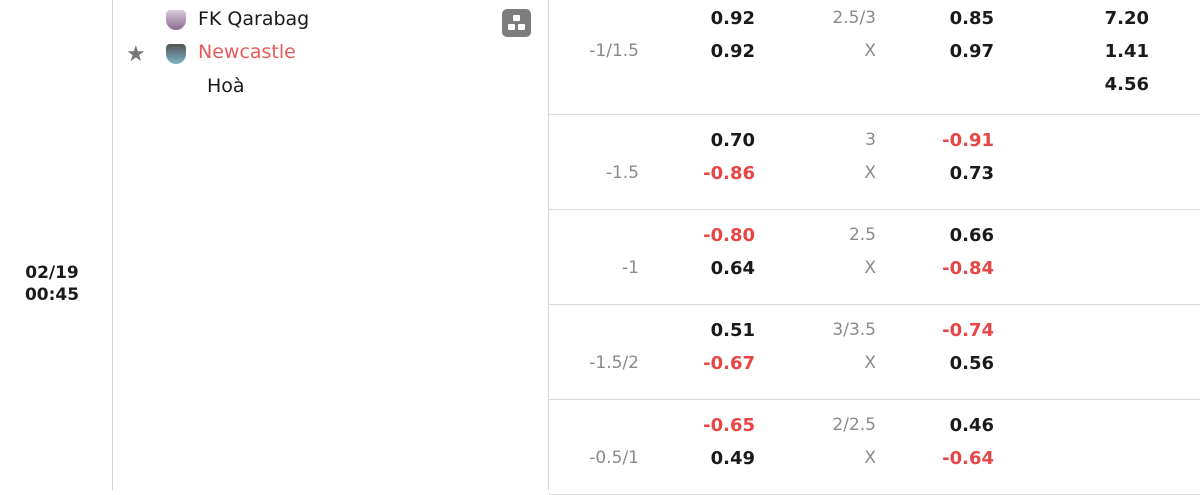 This screenshot has height=495, width=1200. What do you see at coordinates (52, 284) in the screenshot?
I see `match-datetime: 02/19 00:45` at bounding box center [52, 284].